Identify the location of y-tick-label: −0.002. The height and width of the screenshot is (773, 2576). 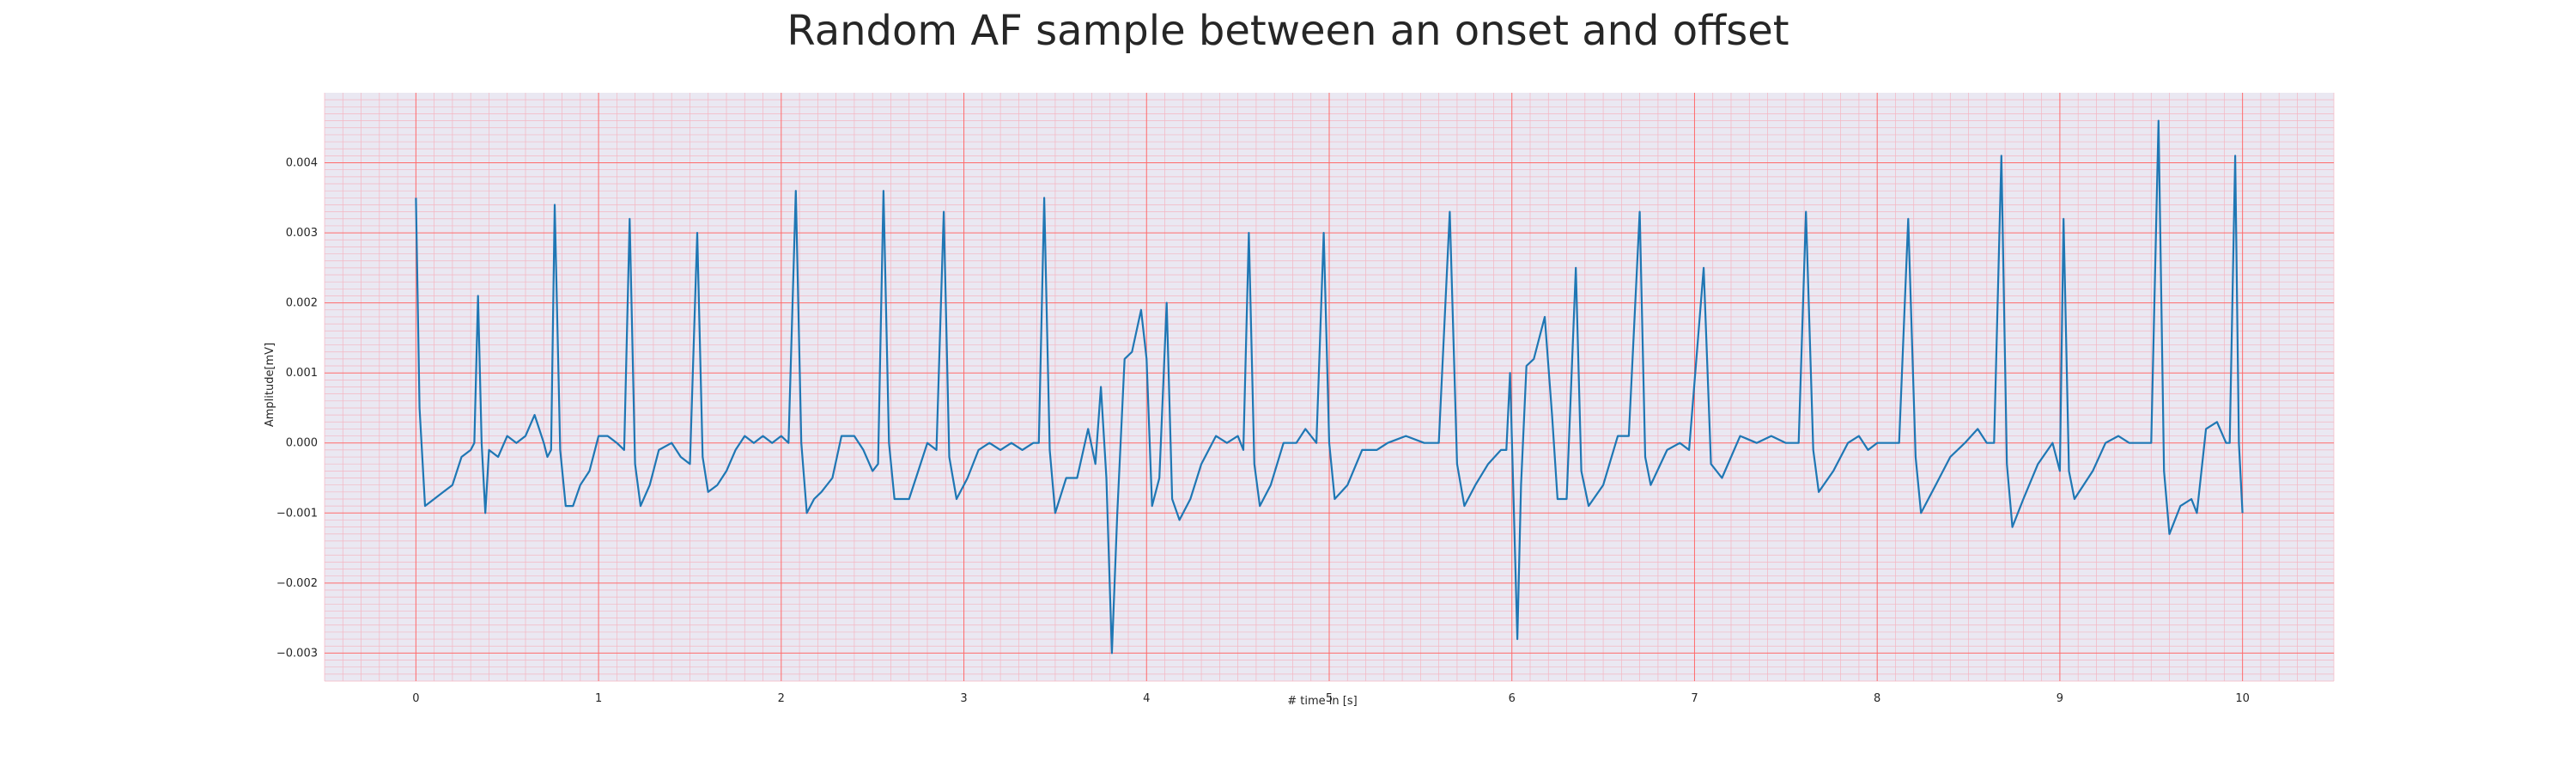
(297, 583).